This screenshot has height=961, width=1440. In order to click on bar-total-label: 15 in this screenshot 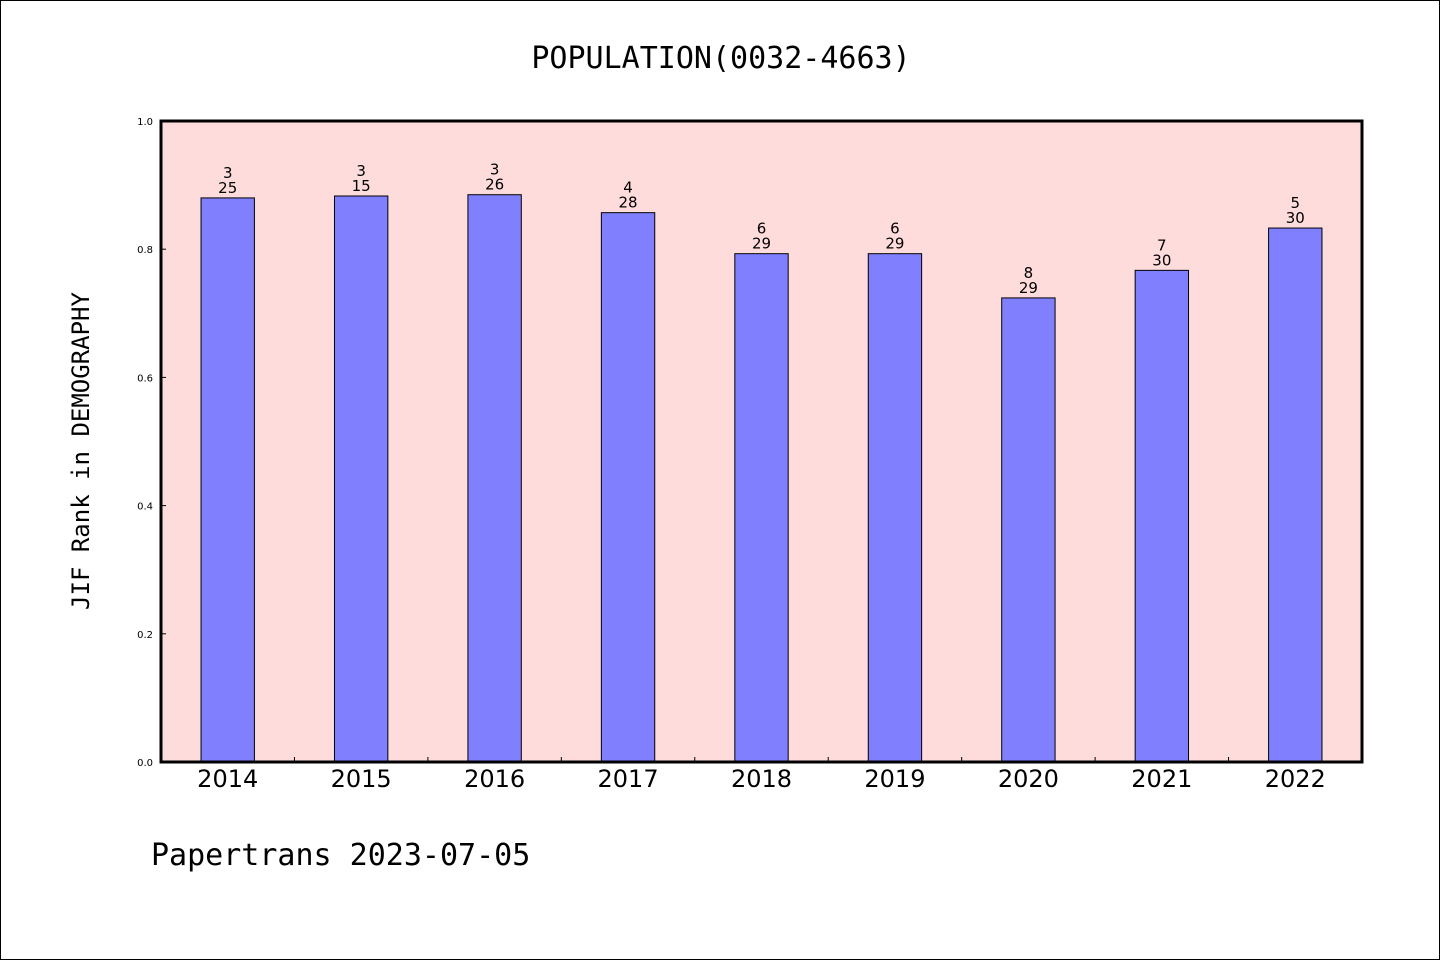, I will do `click(361, 186)`.